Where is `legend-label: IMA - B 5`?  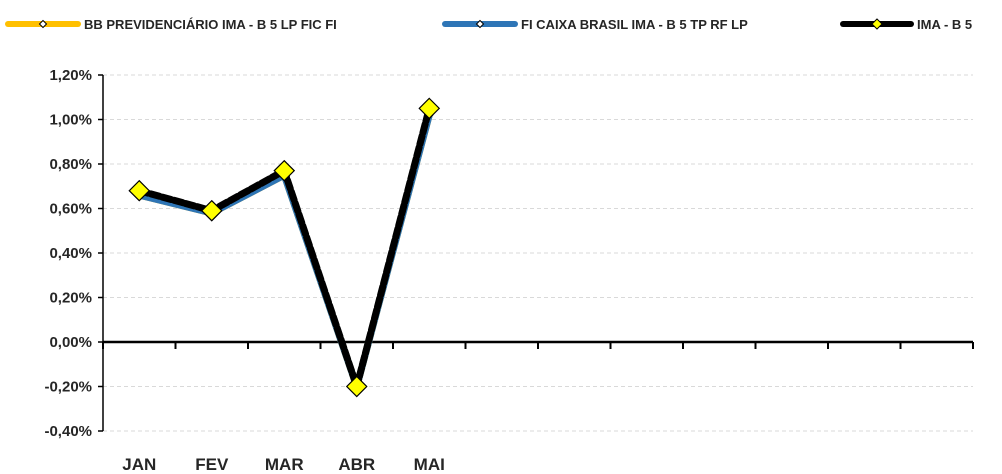
legend-label: IMA - B 5 is located at coordinates (944, 24).